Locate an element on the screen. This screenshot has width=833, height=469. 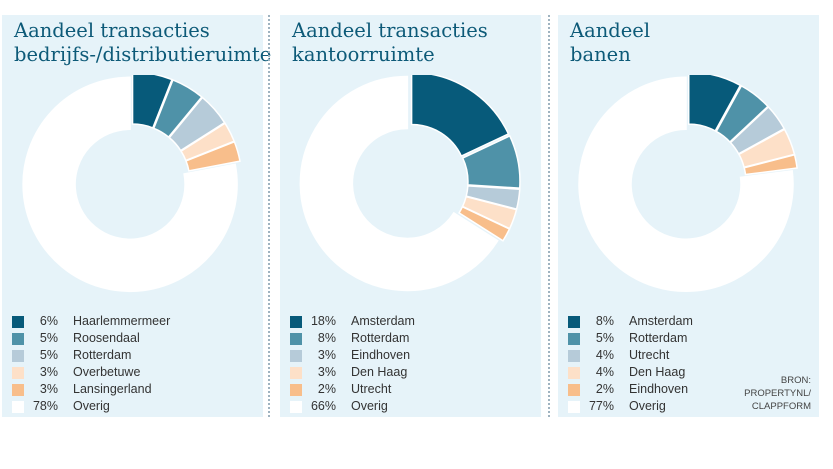
chart-title-line-2: kantoorruimte is located at coordinates (363, 54).